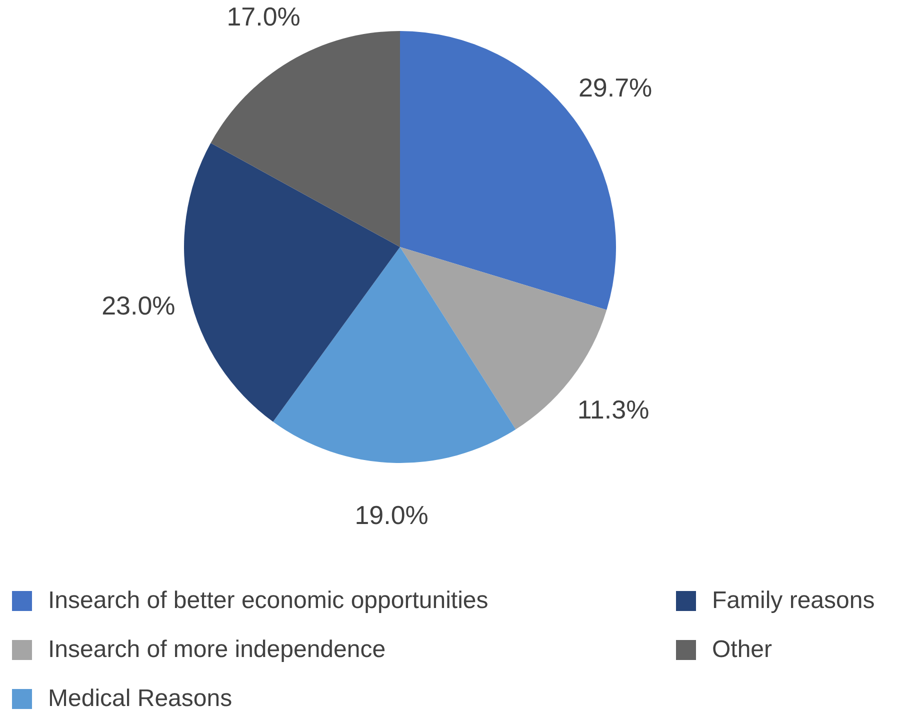 This screenshot has height=714, width=899. What do you see at coordinates (742, 650) in the screenshot?
I see `legend-label: Other` at bounding box center [742, 650].